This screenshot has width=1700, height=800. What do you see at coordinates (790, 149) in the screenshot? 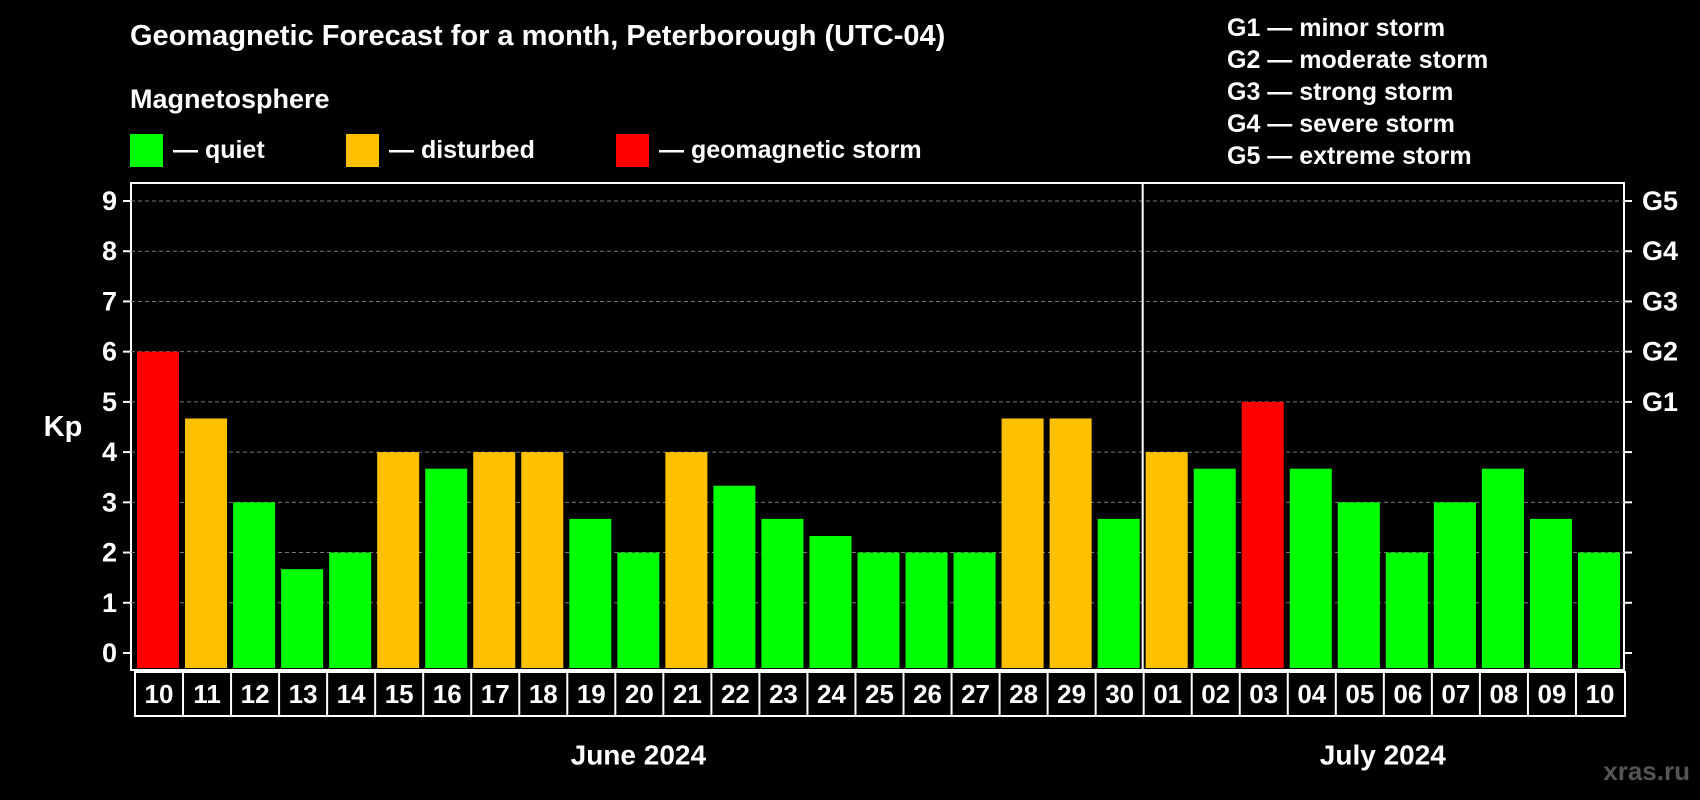
I see `legend-storm-label: — geomagnetic storm` at bounding box center [790, 149].